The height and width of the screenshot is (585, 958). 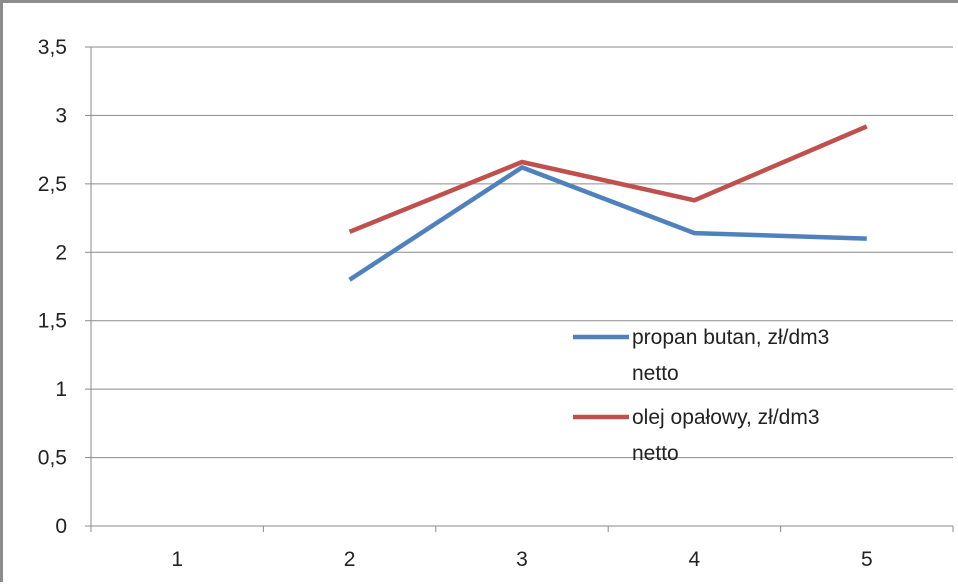 I want to click on legend-label-1-line-2: netto, so click(x=655, y=373).